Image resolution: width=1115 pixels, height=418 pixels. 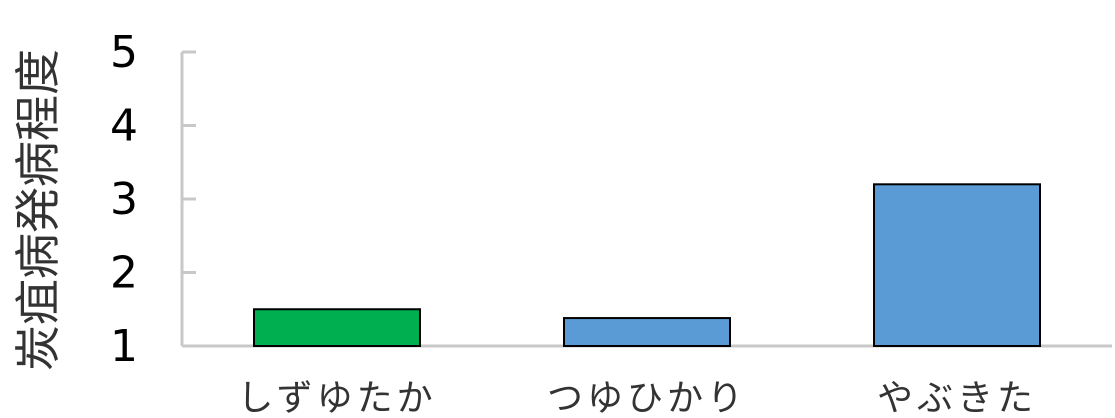 I want to click on x-tick-label: つゆひかり, so click(x=647, y=398).